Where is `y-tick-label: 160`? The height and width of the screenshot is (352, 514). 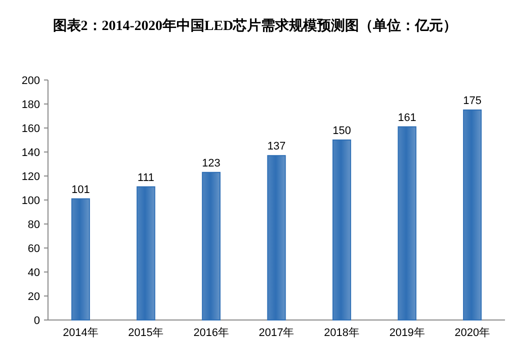
y-tick-label: 160 is located at coordinates (31, 129).